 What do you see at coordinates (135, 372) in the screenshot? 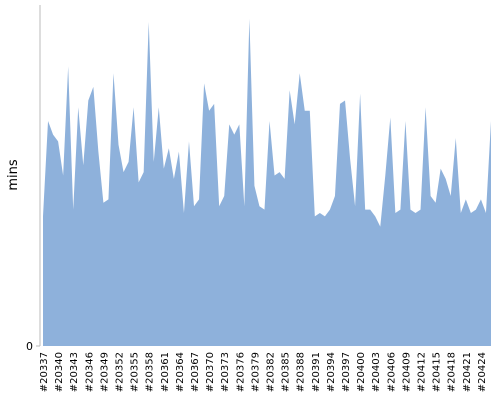
I see `x-tick-label: #20355` at bounding box center [135, 372].